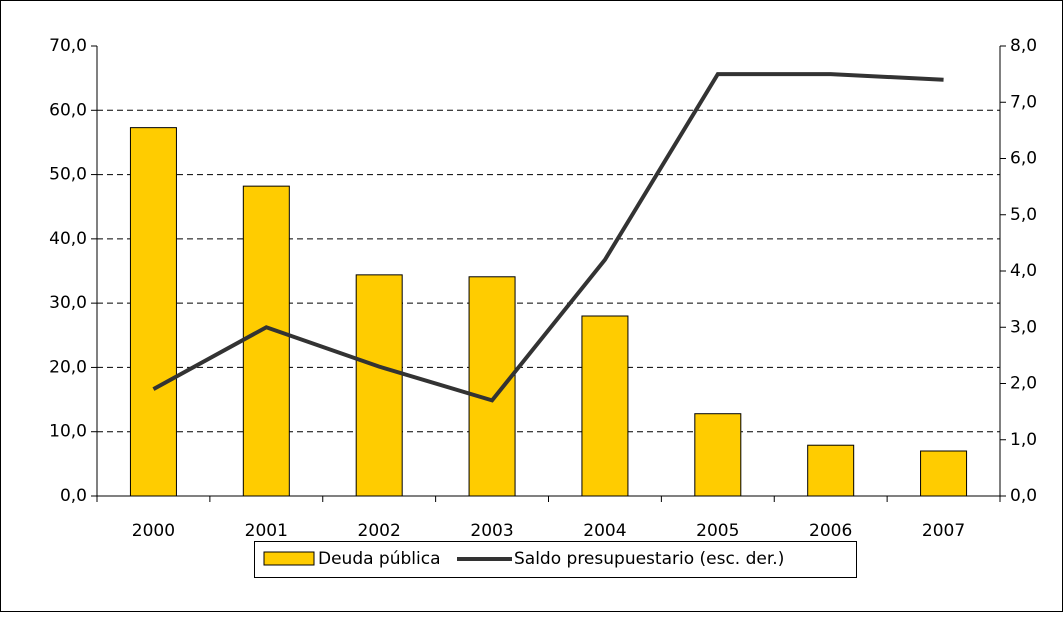  What do you see at coordinates (266, 531) in the screenshot?
I see `x-tick-label: 2001` at bounding box center [266, 531].